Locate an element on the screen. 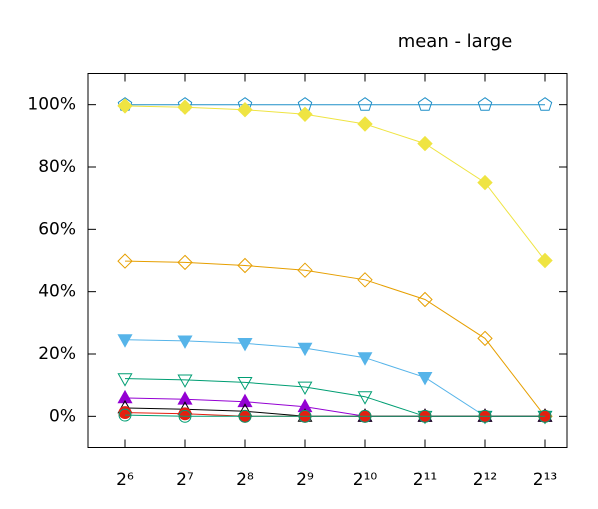 The width and height of the screenshot is (598, 509). x-tick-label: 2¹¹ is located at coordinates (425, 480).